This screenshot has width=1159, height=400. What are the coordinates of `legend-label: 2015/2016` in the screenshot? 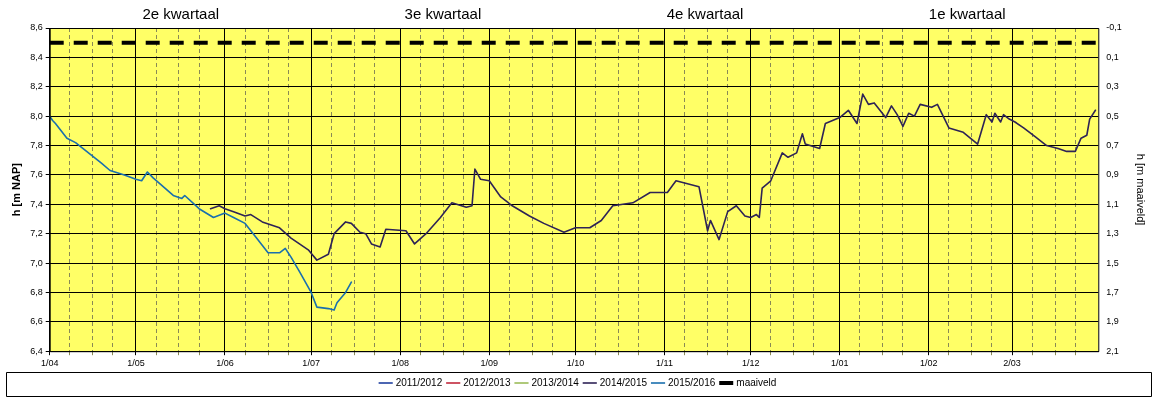 It's located at (692, 382).